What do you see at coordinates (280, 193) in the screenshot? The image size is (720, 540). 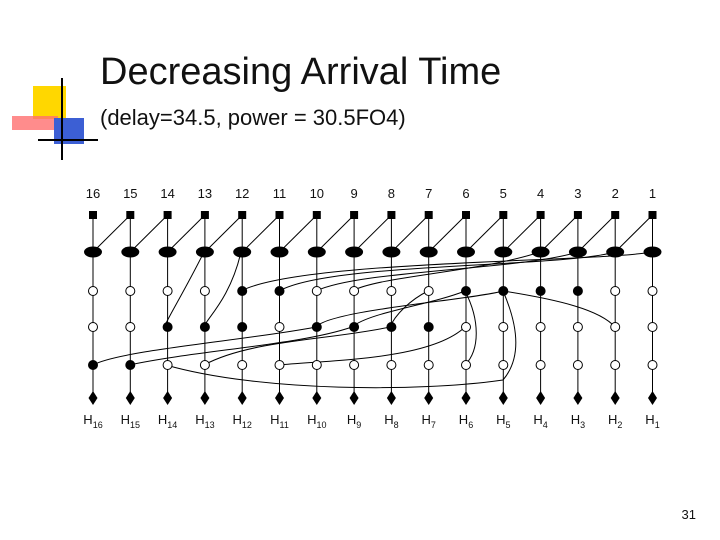 I see `input-label: 11` at bounding box center [280, 193].